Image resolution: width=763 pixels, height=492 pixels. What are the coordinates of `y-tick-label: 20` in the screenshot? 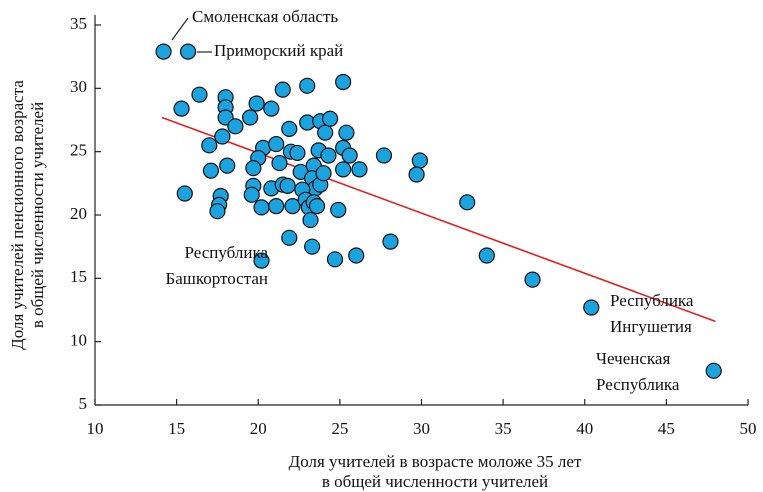 It's located at (78, 213).